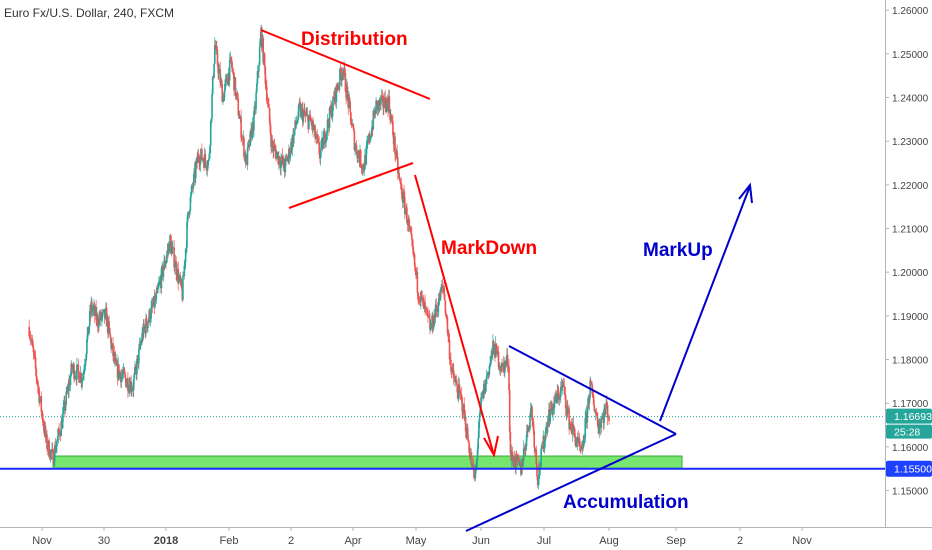  What do you see at coordinates (740, 541) in the screenshot?
I see `time-tick-label: 2` at bounding box center [740, 541].